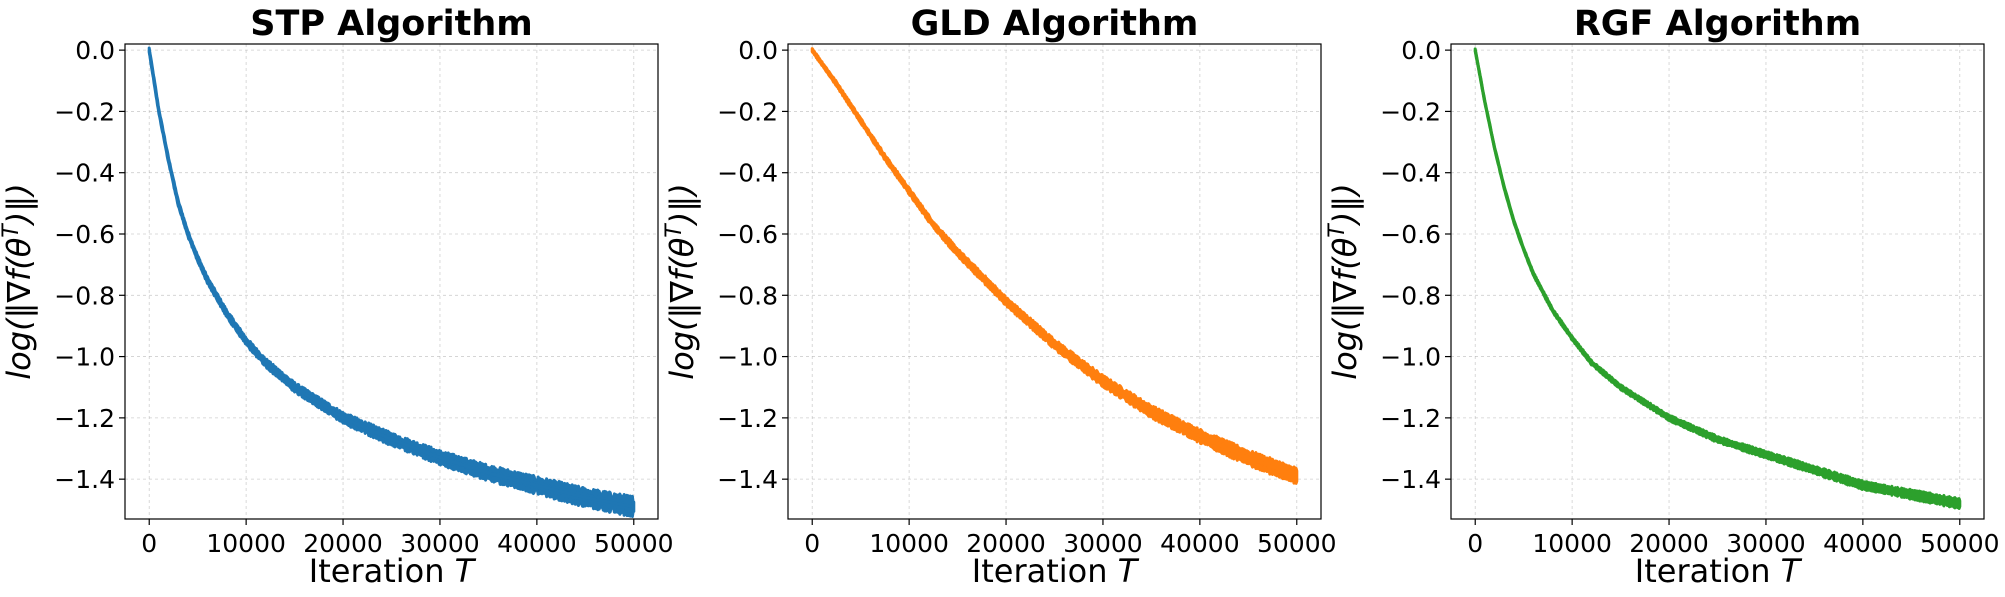  What do you see at coordinates (1717, 24) in the screenshot?
I see `panel-title: RGF Algorithm` at bounding box center [1717, 24].